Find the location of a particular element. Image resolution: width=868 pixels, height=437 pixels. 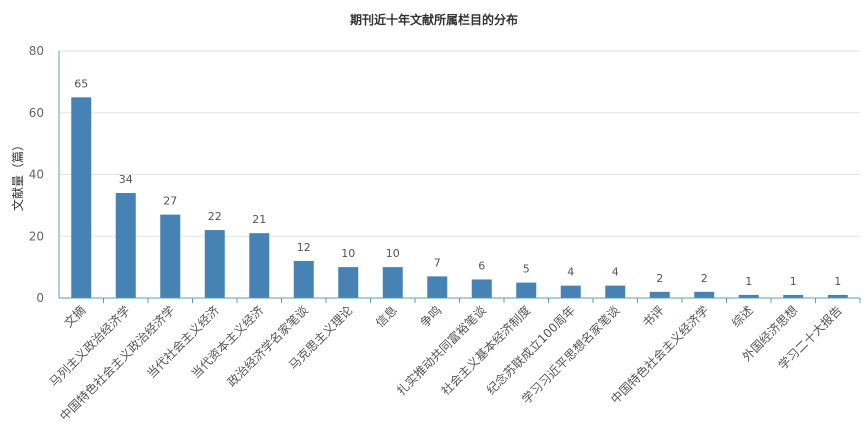

data-label: 12 is located at coordinates (304, 247).